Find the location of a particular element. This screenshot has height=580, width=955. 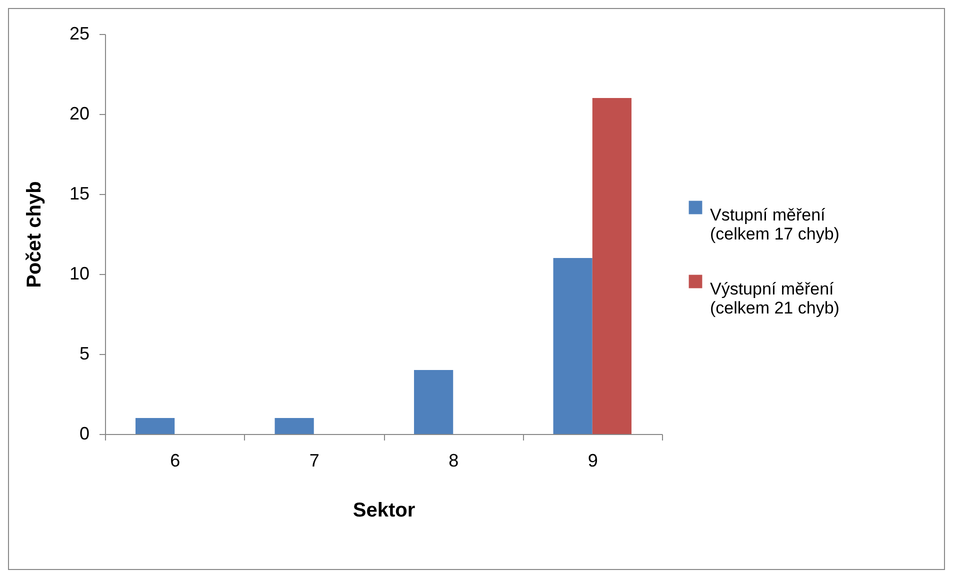

x-axis-title: Sektor is located at coordinates (384, 511).